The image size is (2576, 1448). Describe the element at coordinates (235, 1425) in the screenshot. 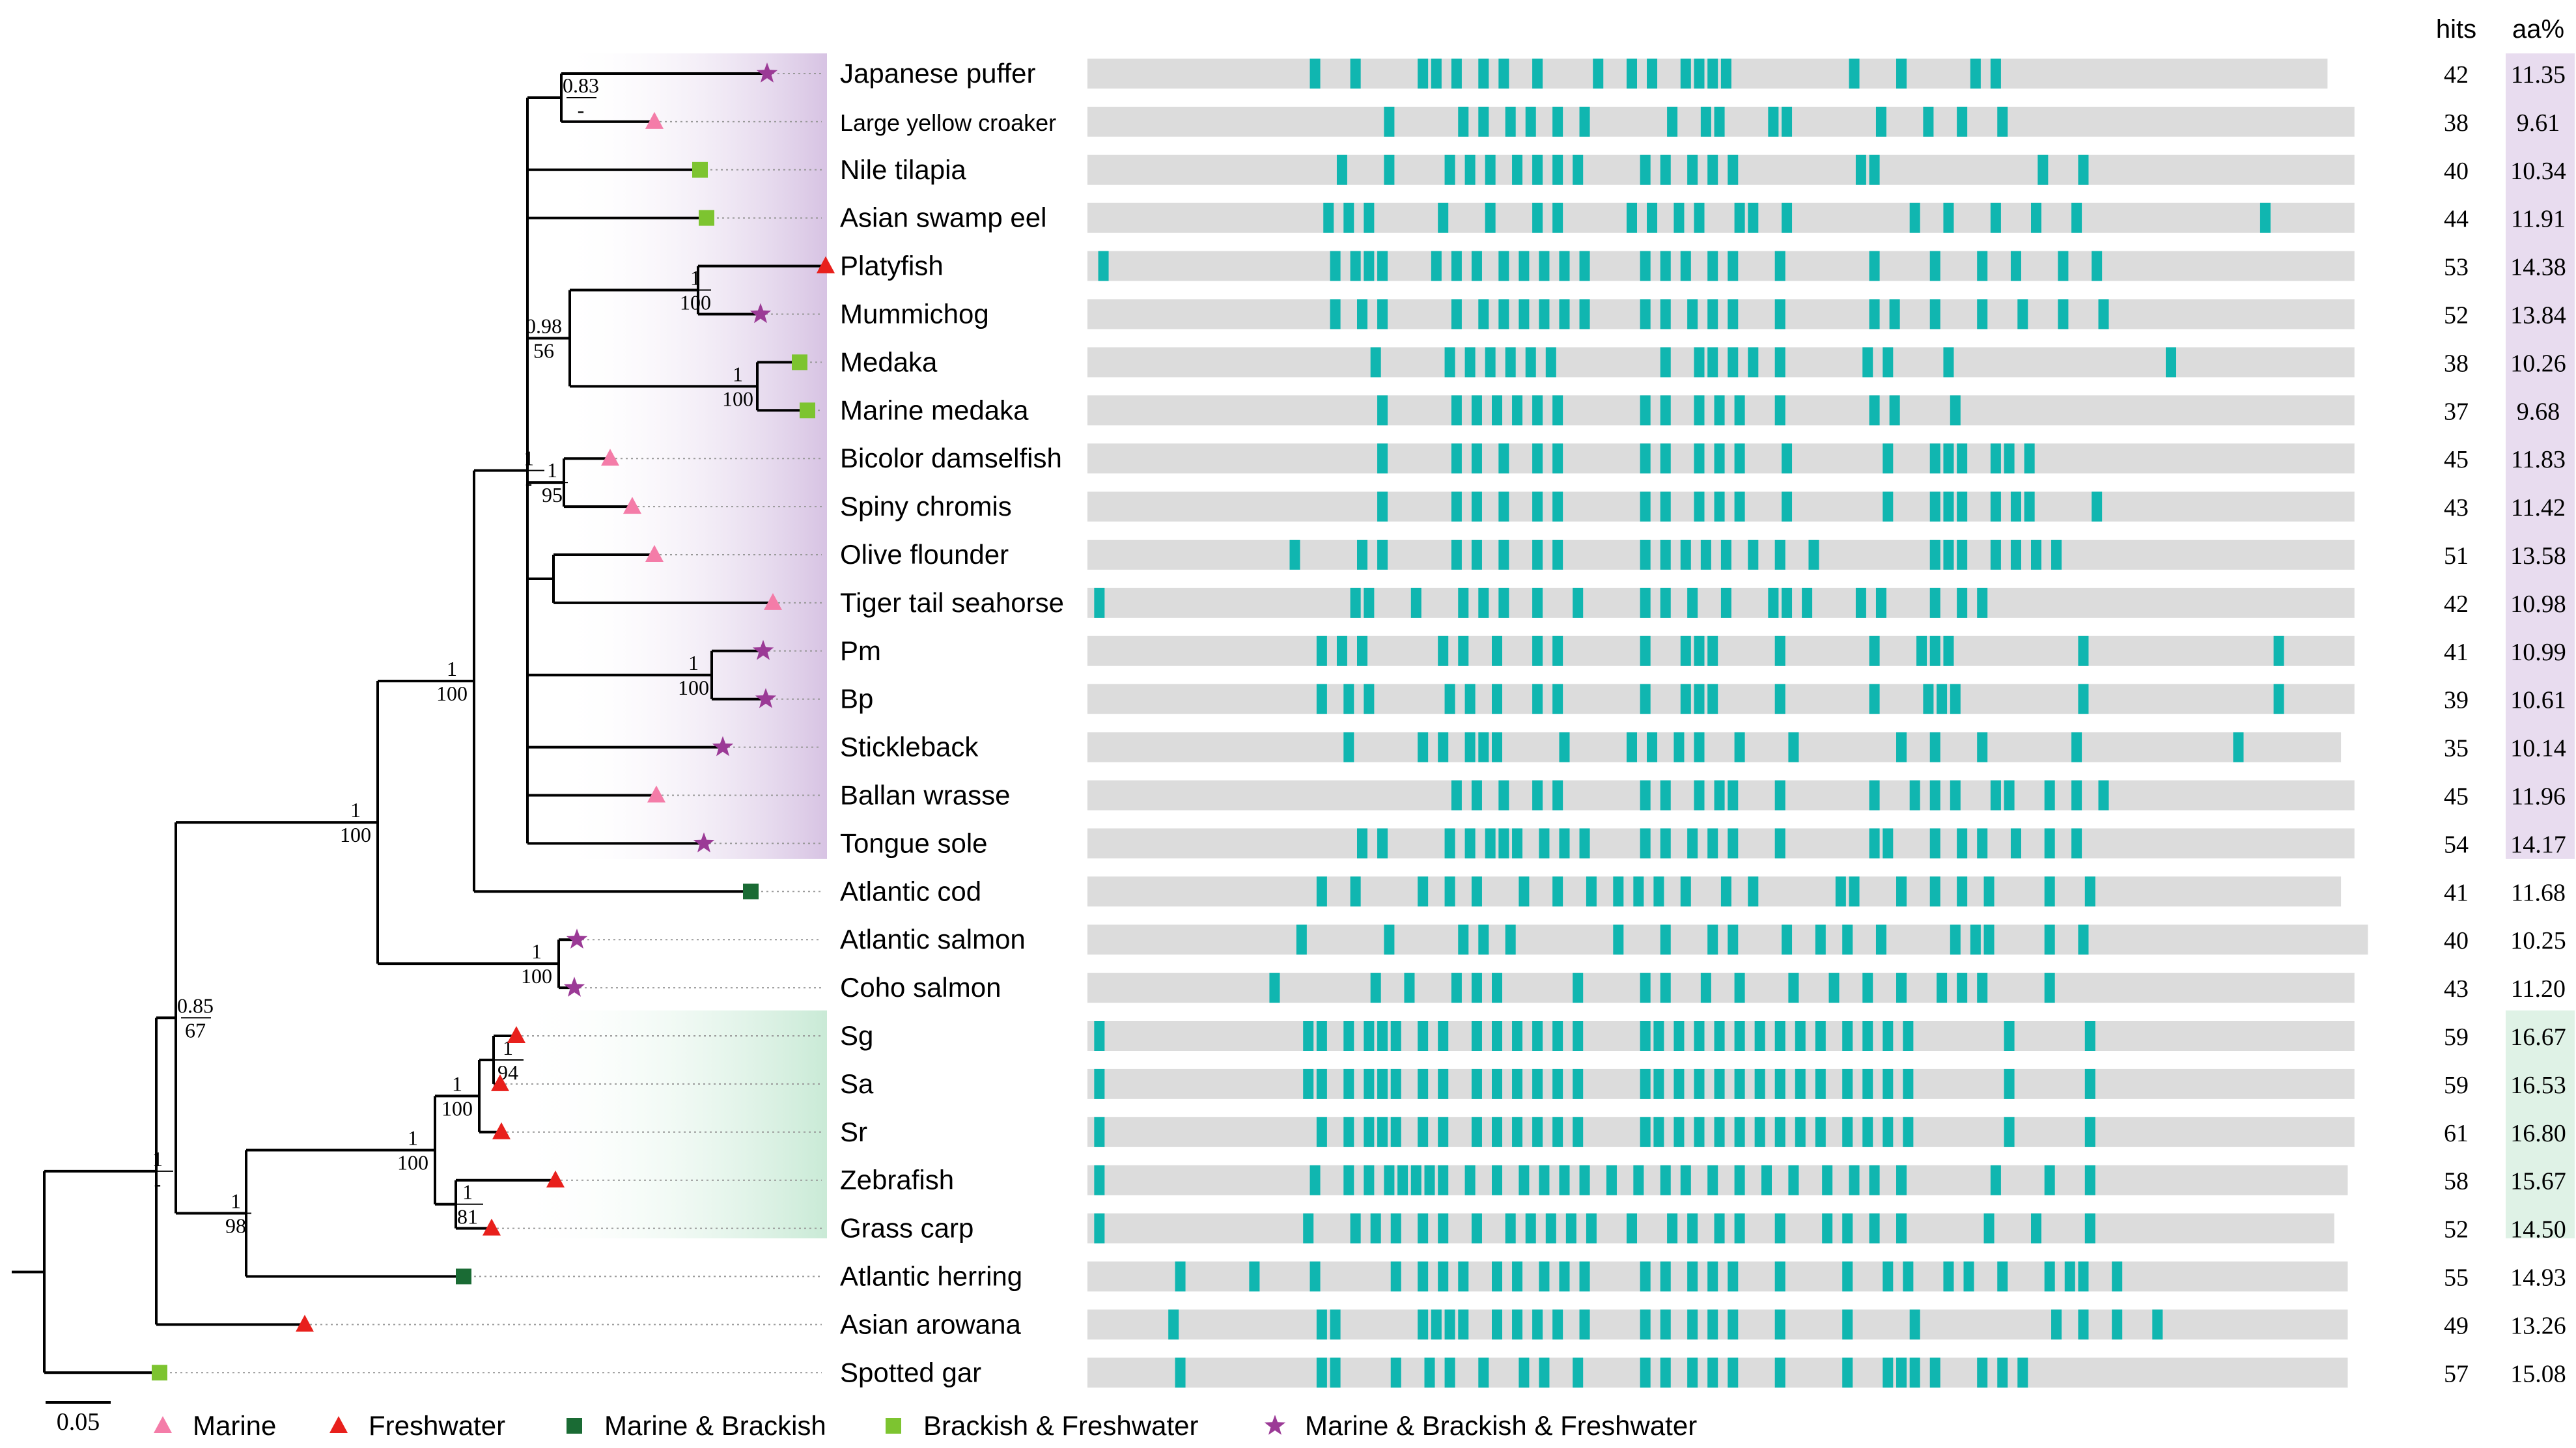

I see `legend-label: Marine` at that location.